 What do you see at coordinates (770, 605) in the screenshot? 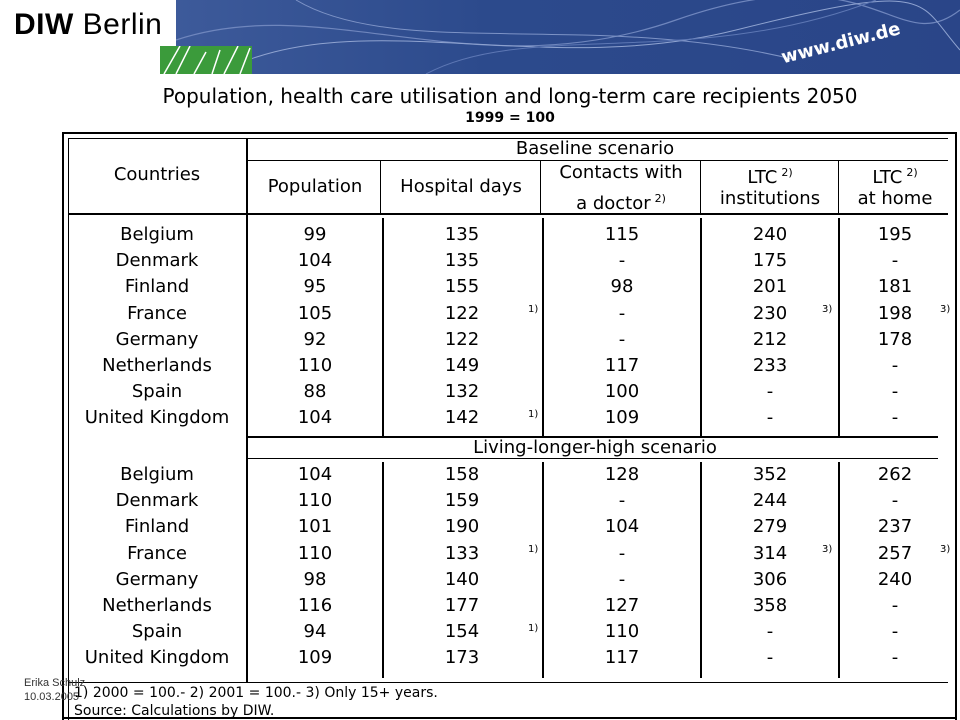
I see `cell-ltc-institutions: 358` at bounding box center [770, 605].